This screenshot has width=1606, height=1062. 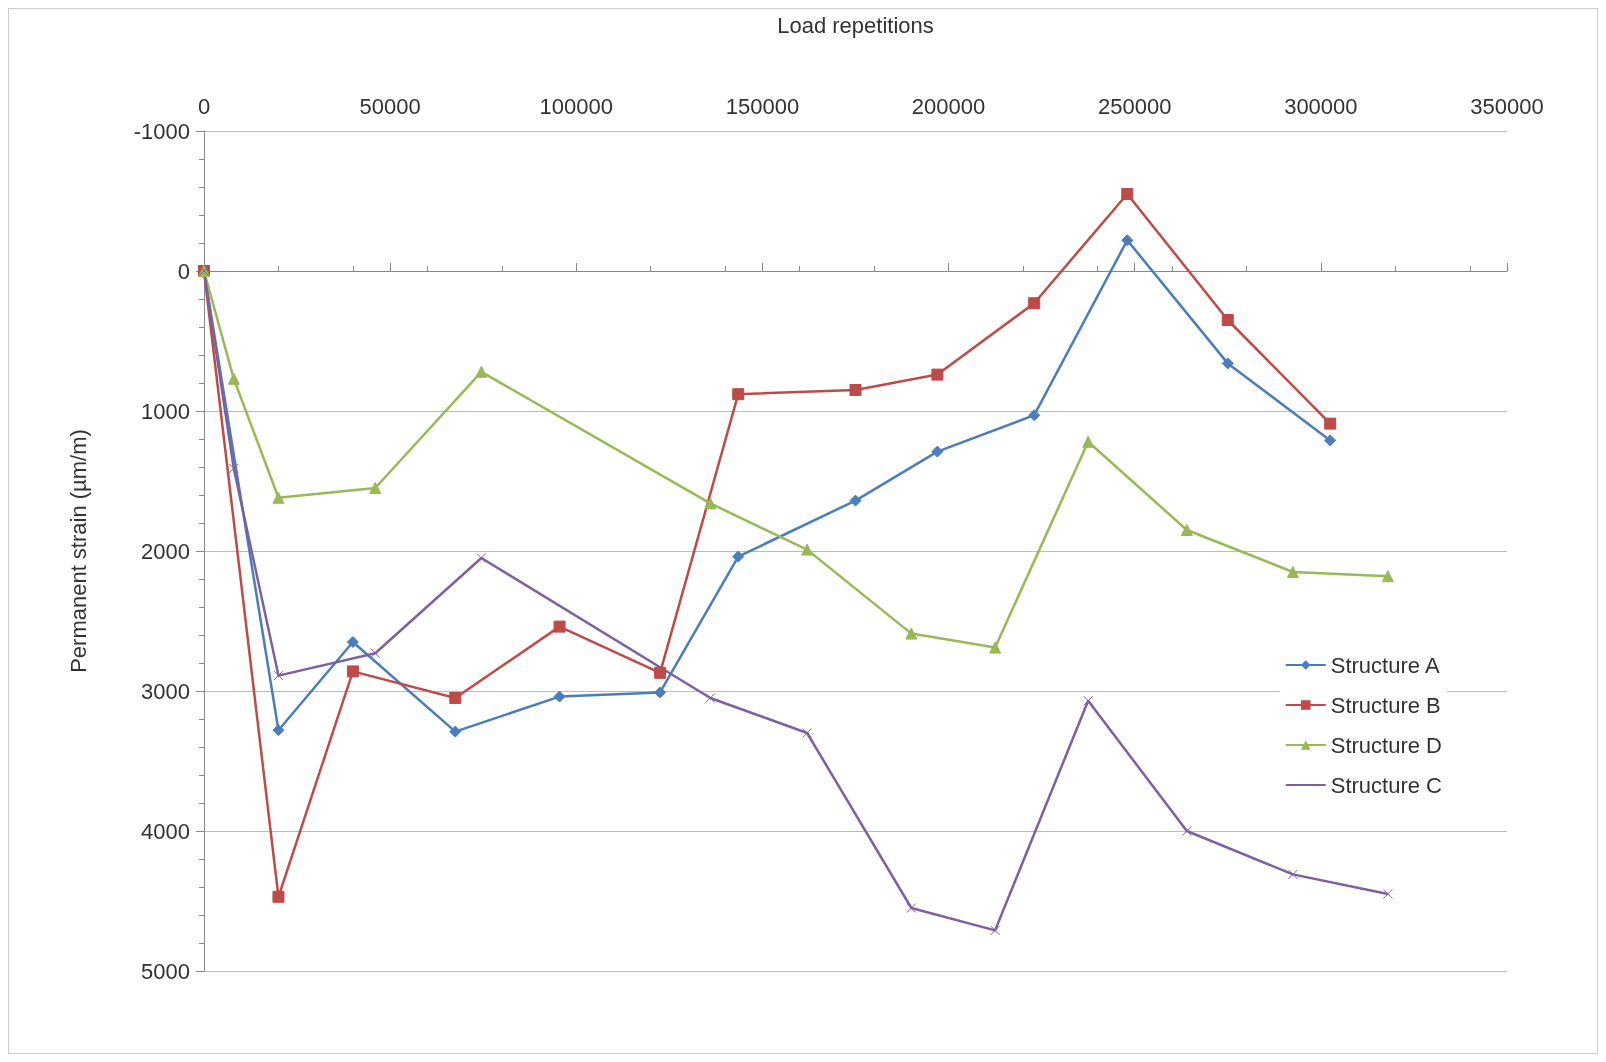 What do you see at coordinates (1321, 106) in the screenshot?
I see `x-tick-label: 300000` at bounding box center [1321, 106].